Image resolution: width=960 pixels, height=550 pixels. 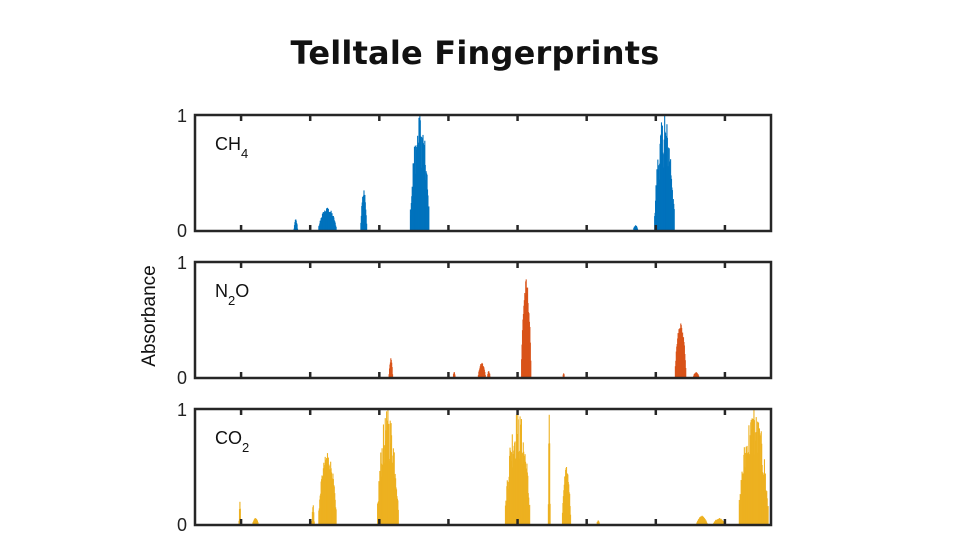 What do you see at coordinates (475, 53) in the screenshot?
I see `chart-title: Telltale Fingerprints` at bounding box center [475, 53].